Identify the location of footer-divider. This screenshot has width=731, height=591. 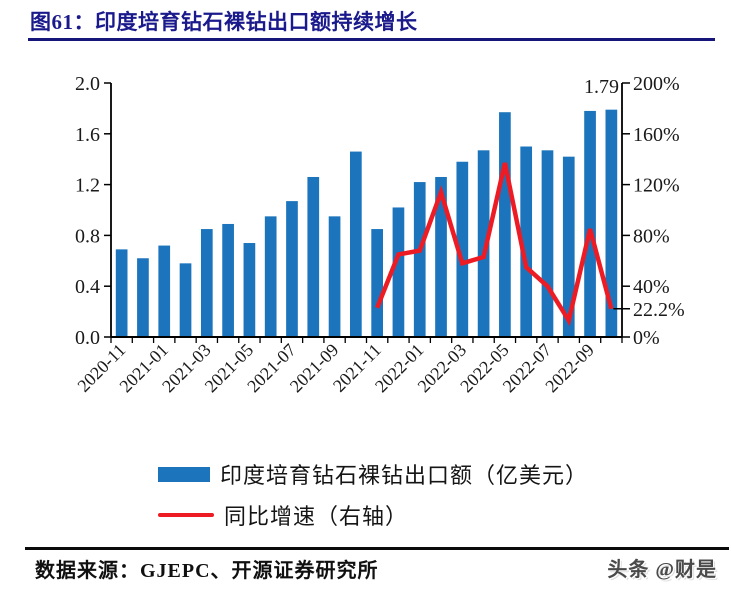
(377, 548).